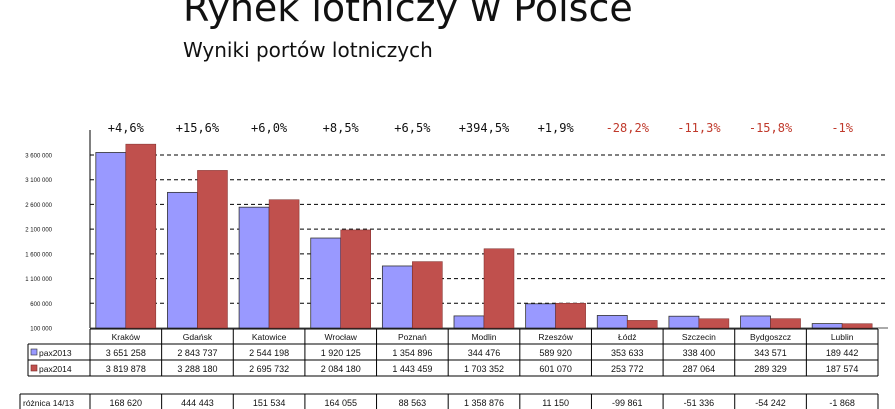 The height and width of the screenshot is (409, 895). Describe the element at coordinates (55, 369) in the screenshot. I see `legend-label-pax2014: pax2014` at that location.